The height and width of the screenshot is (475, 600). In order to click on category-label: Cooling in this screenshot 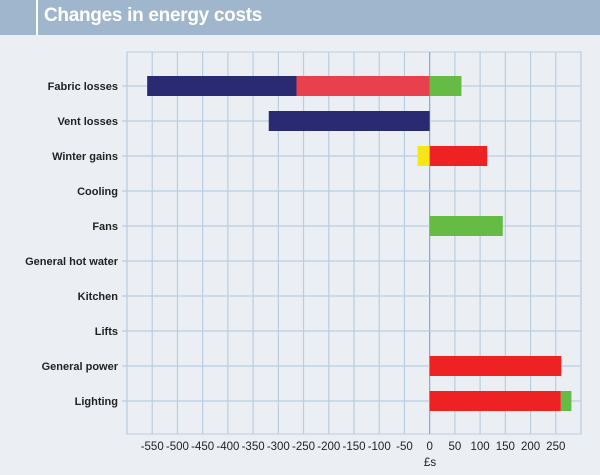, I will do `click(97, 192)`.